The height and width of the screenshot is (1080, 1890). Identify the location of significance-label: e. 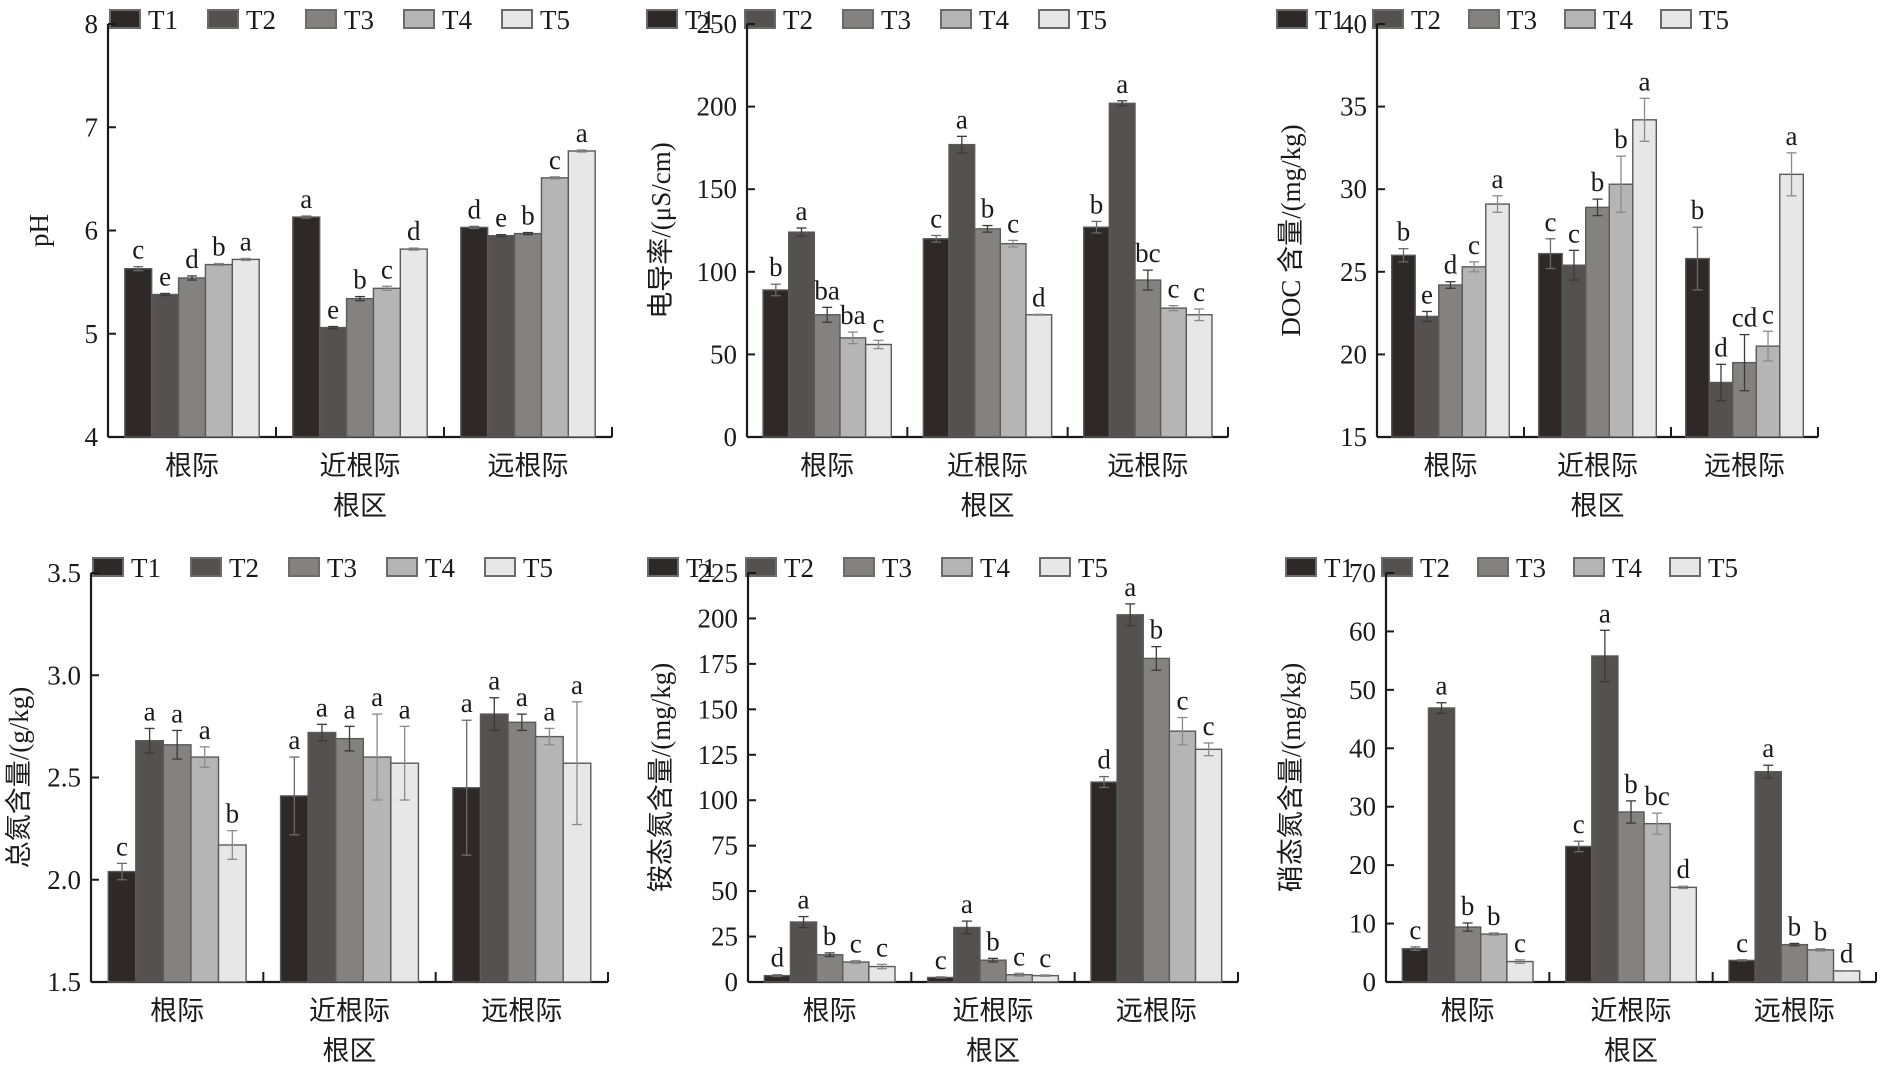
(501, 218).